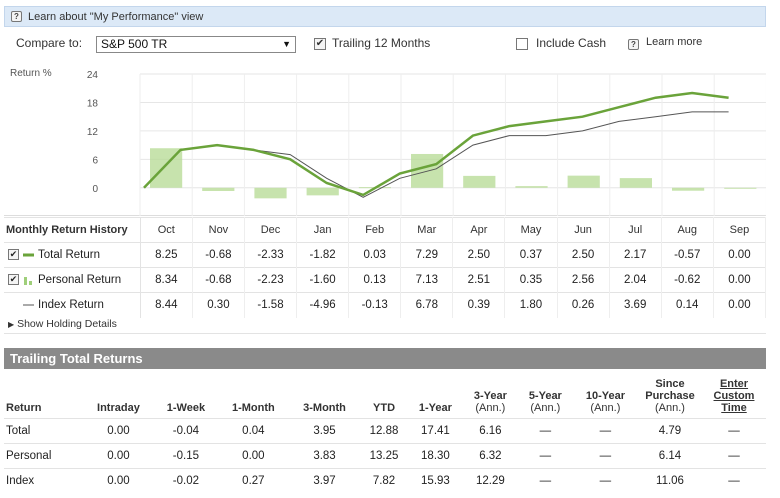  I want to click on month-header: Mar, so click(427, 230).